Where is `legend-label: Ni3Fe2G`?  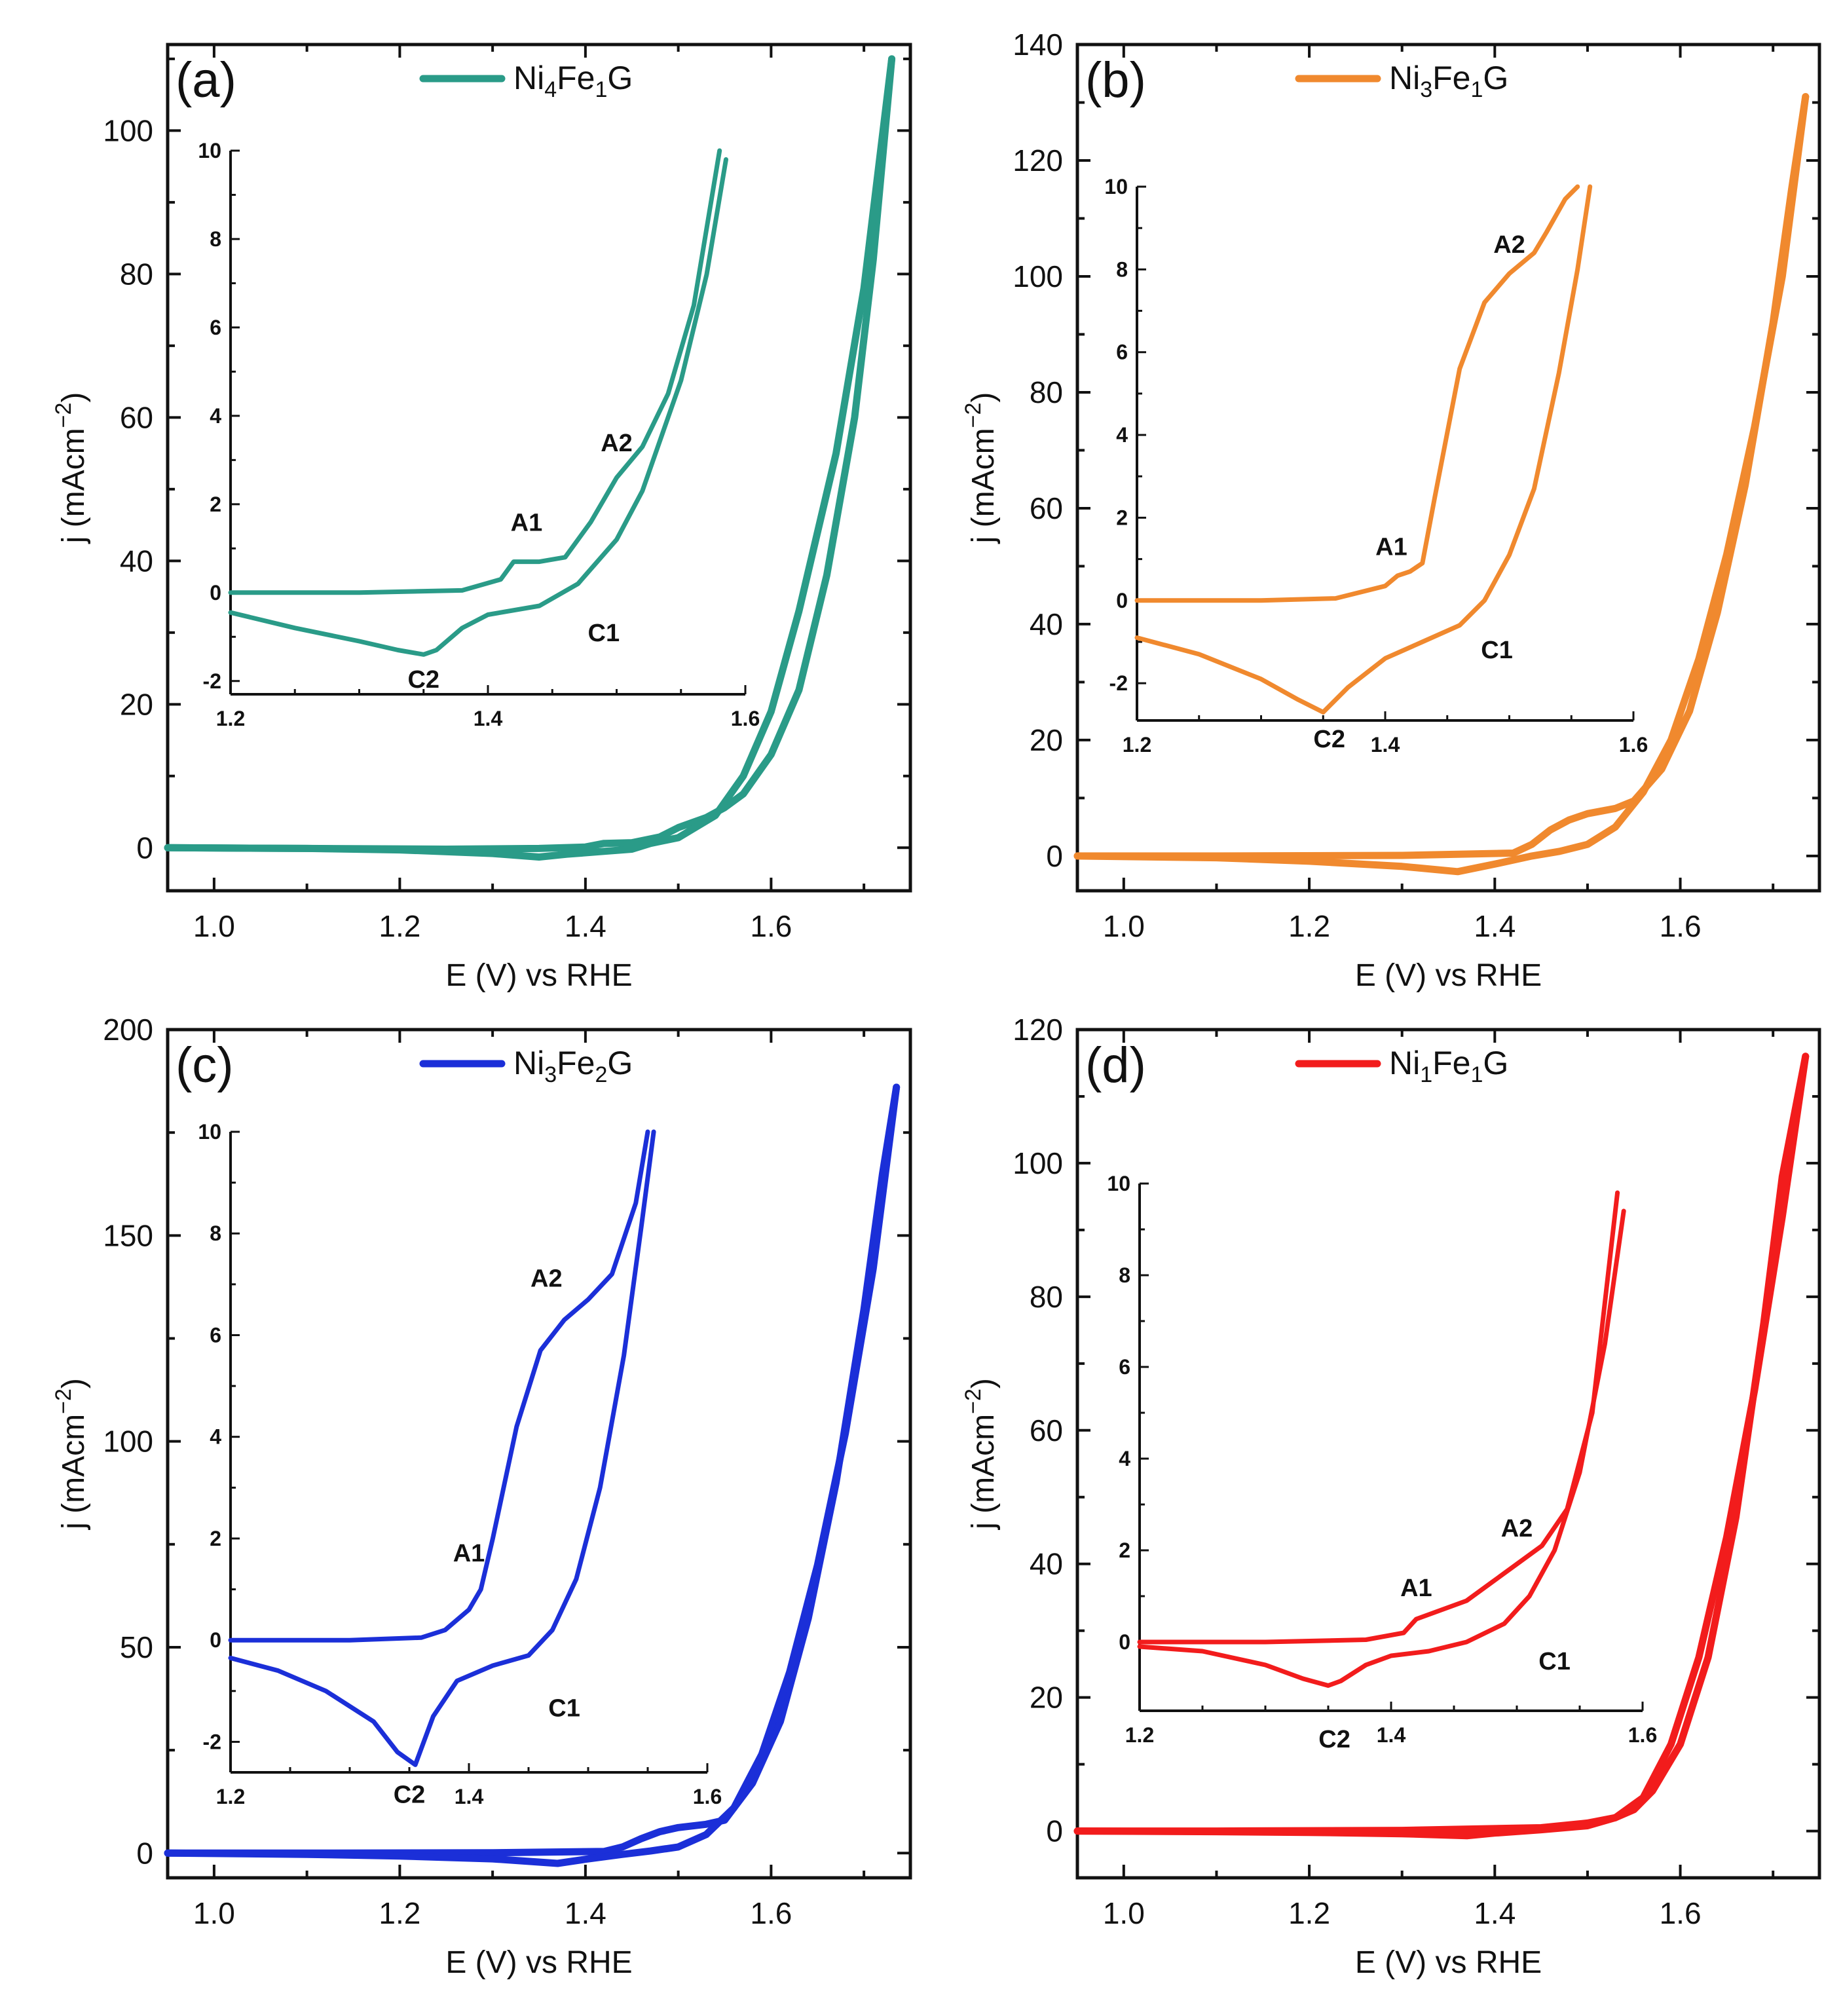 legend-label: Ni3Fe2G is located at coordinates (573, 1066).